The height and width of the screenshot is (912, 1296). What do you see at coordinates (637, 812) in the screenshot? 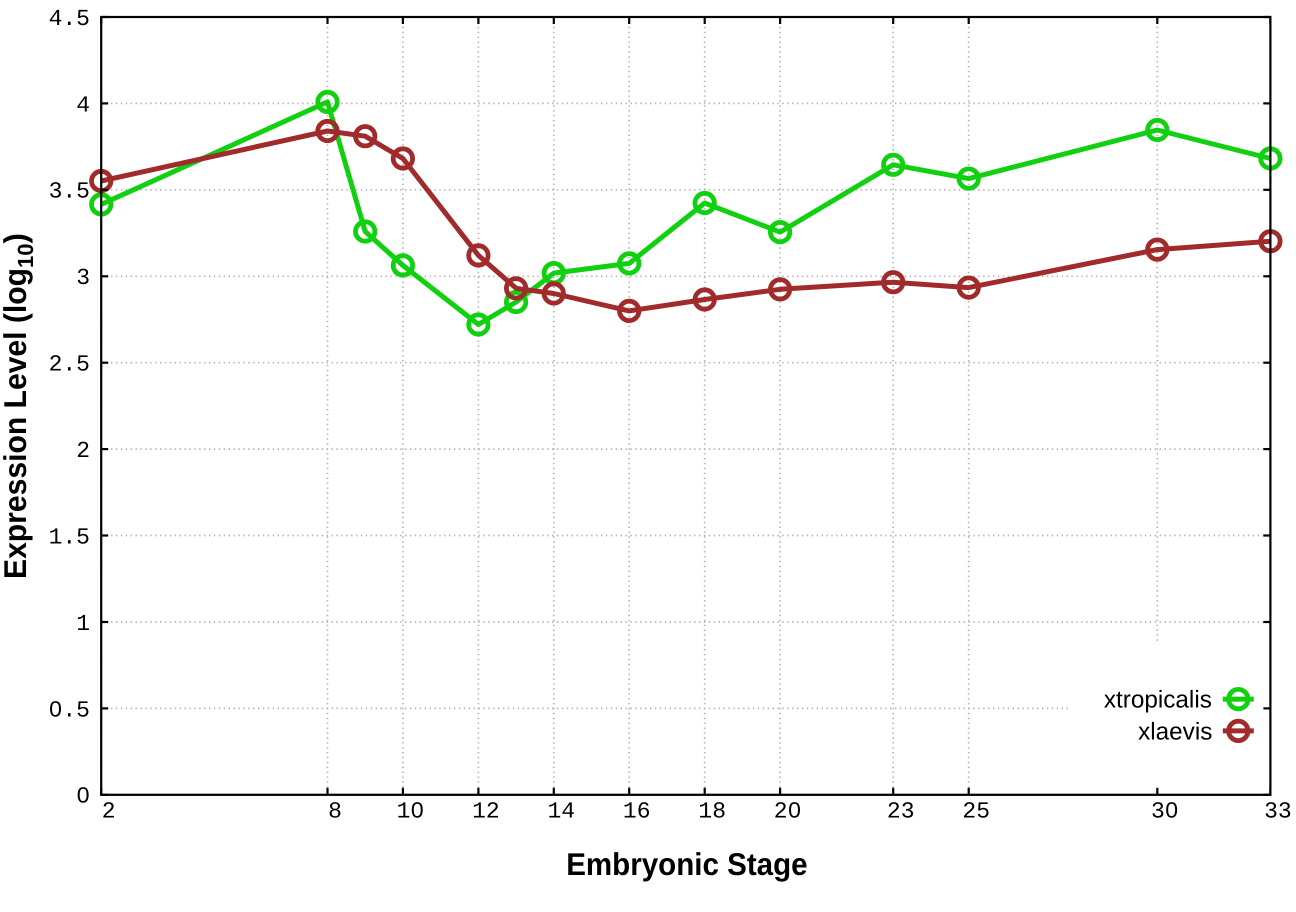
I see `svg-text: 16` at bounding box center [637, 812].